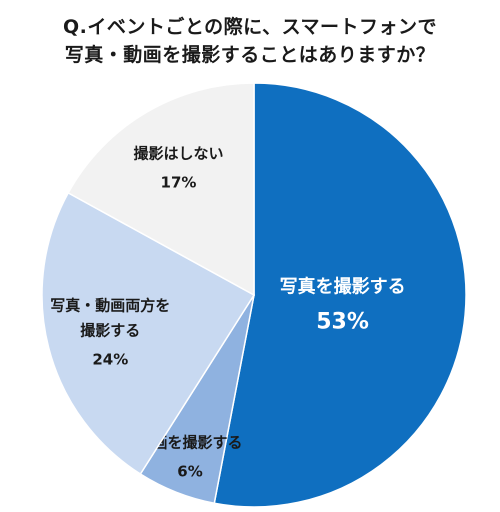 Image resolution: width=500 pixels, height=512 pixels. I want to click on chart-title-line-2: 写真・動画を撮影することはありますか？, so click(250, 55).